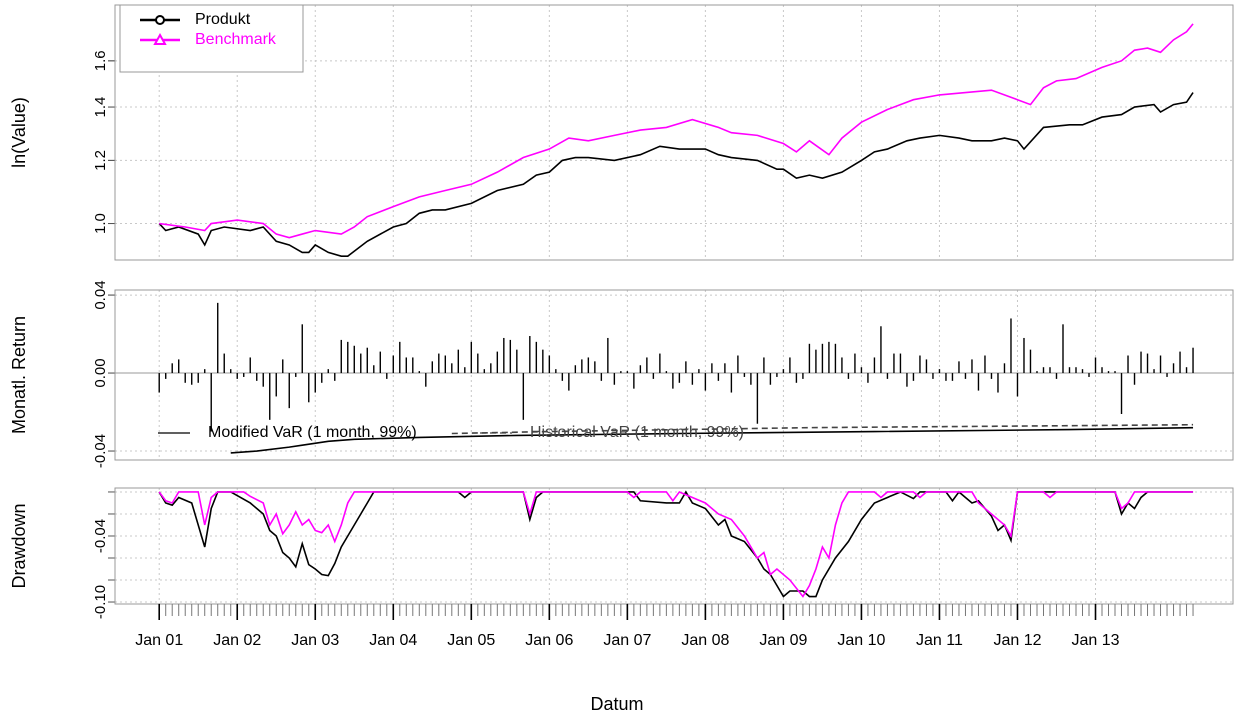  What do you see at coordinates (674, 546) in the screenshot?
I see `plot-frame` at bounding box center [674, 546].